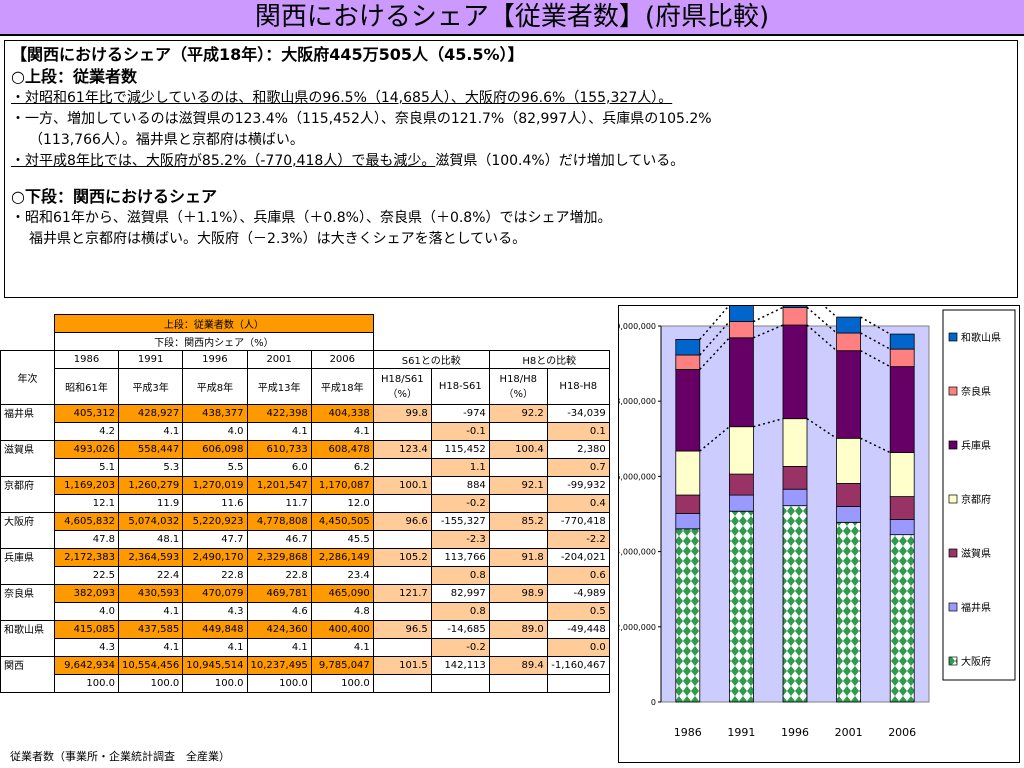  Describe the element at coordinates (512, 18) in the screenshot. I see `page-title: 関西におけるシェア【従業者数】(府県比較)` at that location.